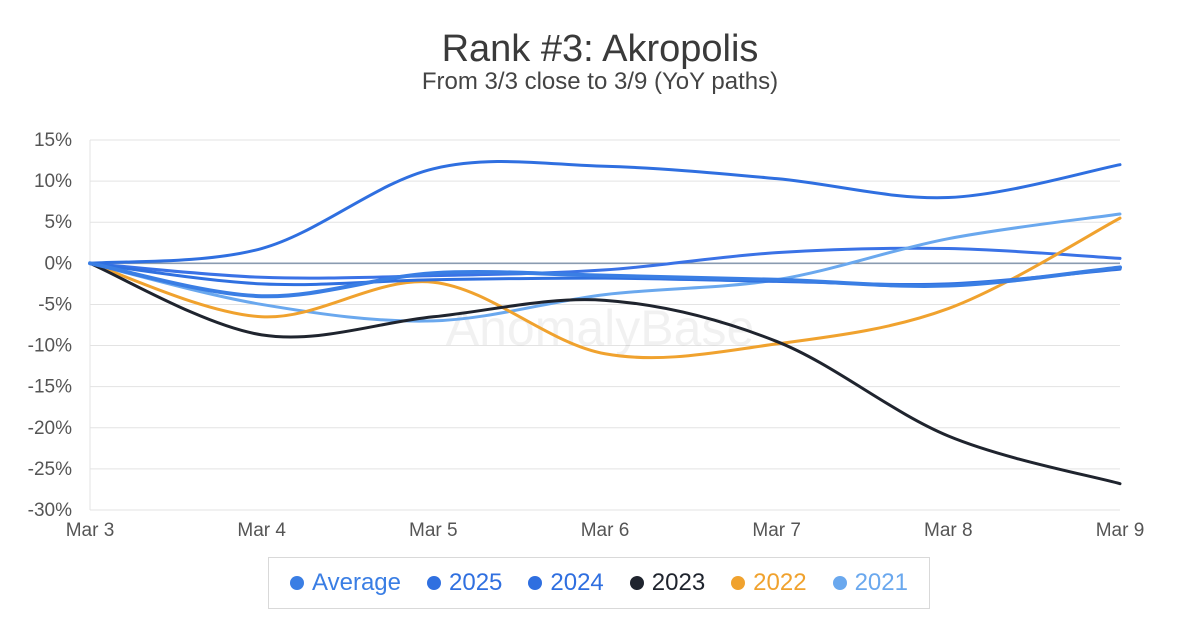 This screenshot has height=630, width=1200. Describe the element at coordinates (59, 263) in the screenshot. I see `y-tick-label: 0%` at that location.